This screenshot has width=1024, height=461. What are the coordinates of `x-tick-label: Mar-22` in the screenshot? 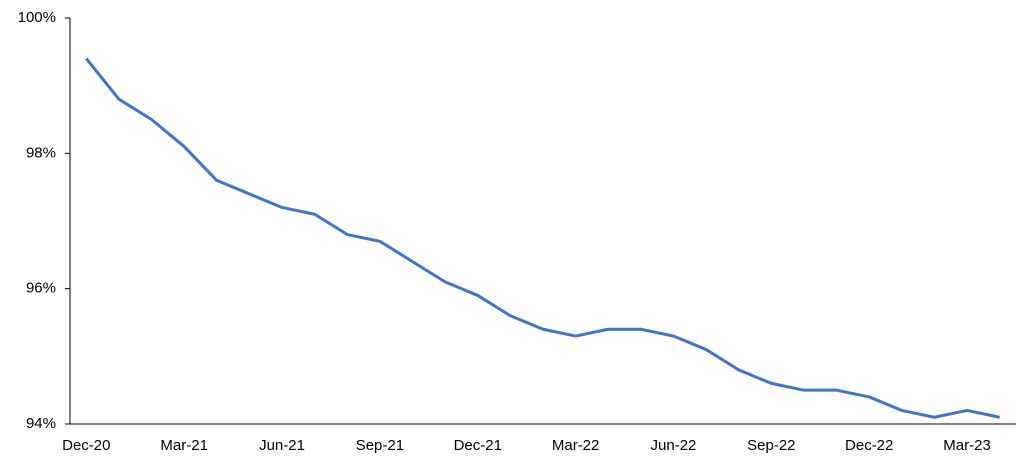 It's located at (576, 445).